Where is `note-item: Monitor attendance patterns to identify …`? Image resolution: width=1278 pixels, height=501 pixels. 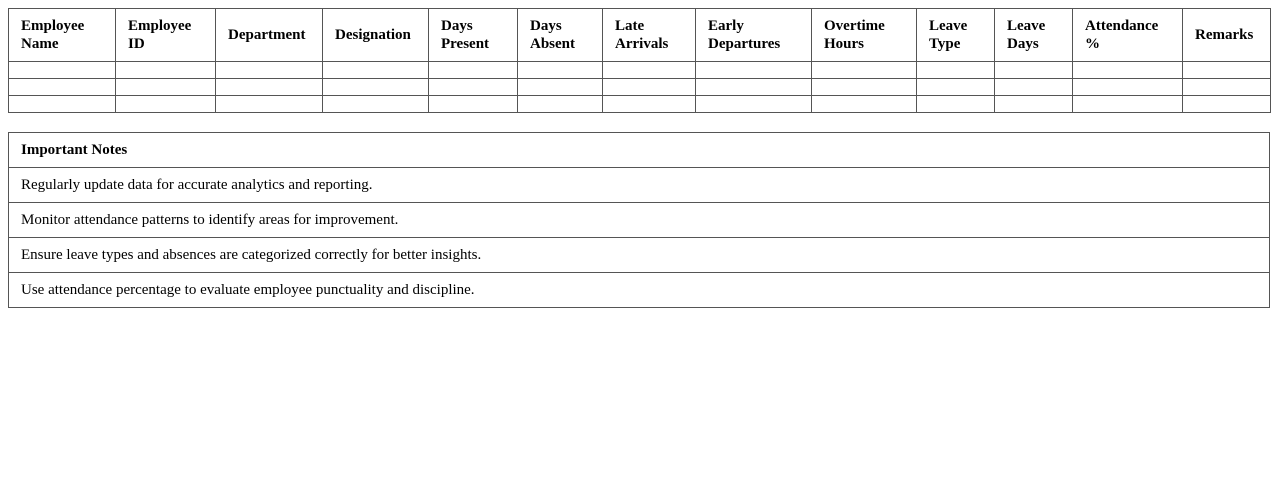 note-item: Monitor attendance patterns to identify … is located at coordinates (639, 220).